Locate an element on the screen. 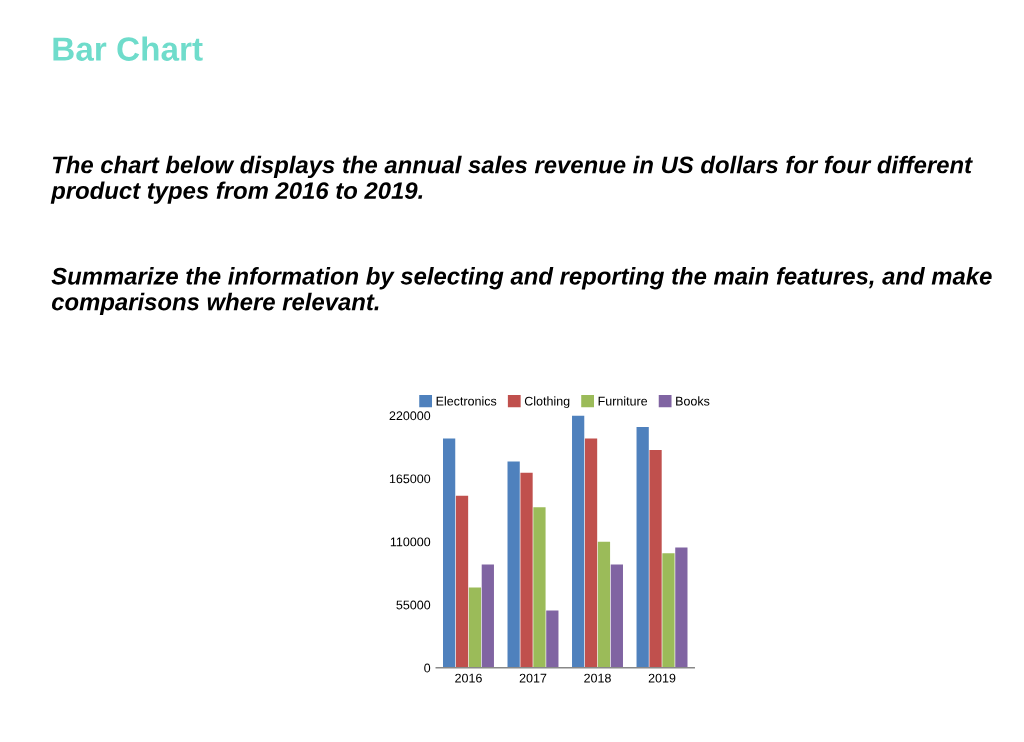  text: Bar Chart is located at coordinates (128, 48).